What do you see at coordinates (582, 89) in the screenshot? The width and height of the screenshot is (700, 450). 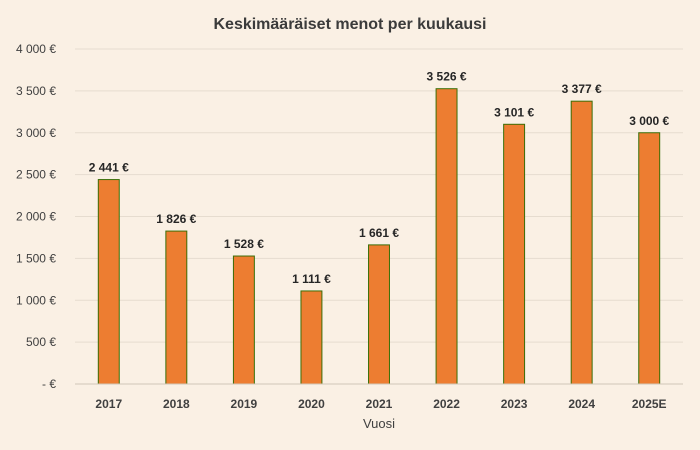 I see `data-label: 3 377 €` at bounding box center [582, 89].